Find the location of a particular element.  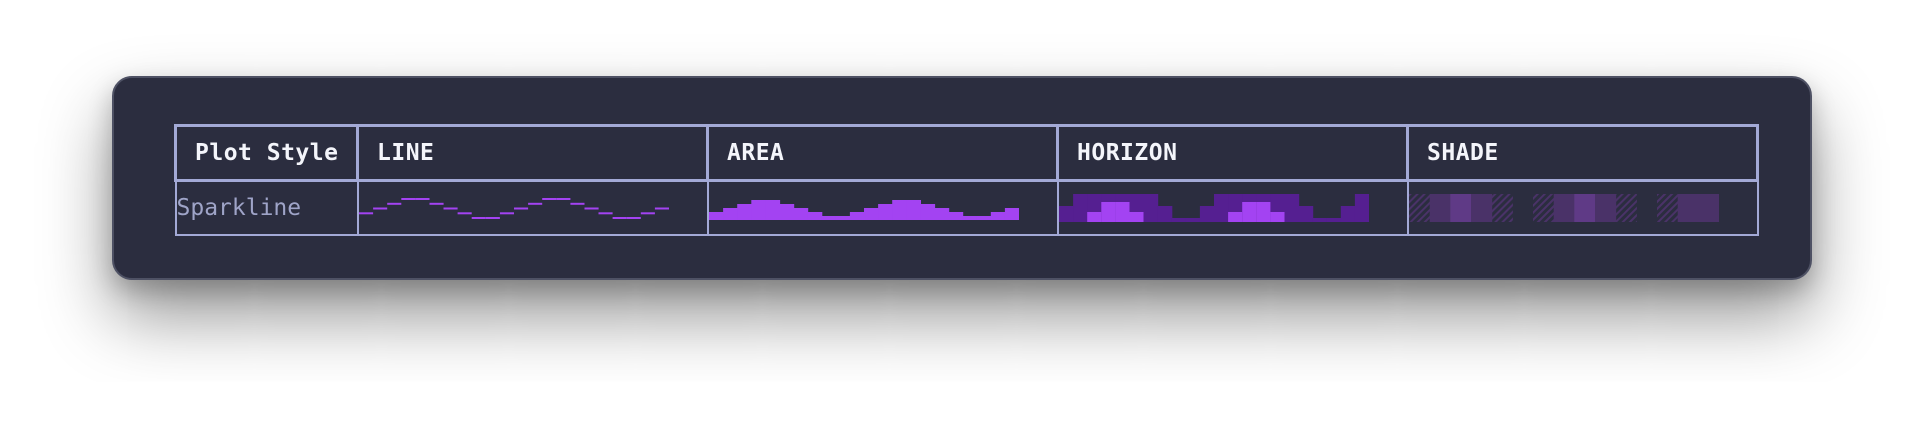

cell-shade is located at coordinates (1582, 207).